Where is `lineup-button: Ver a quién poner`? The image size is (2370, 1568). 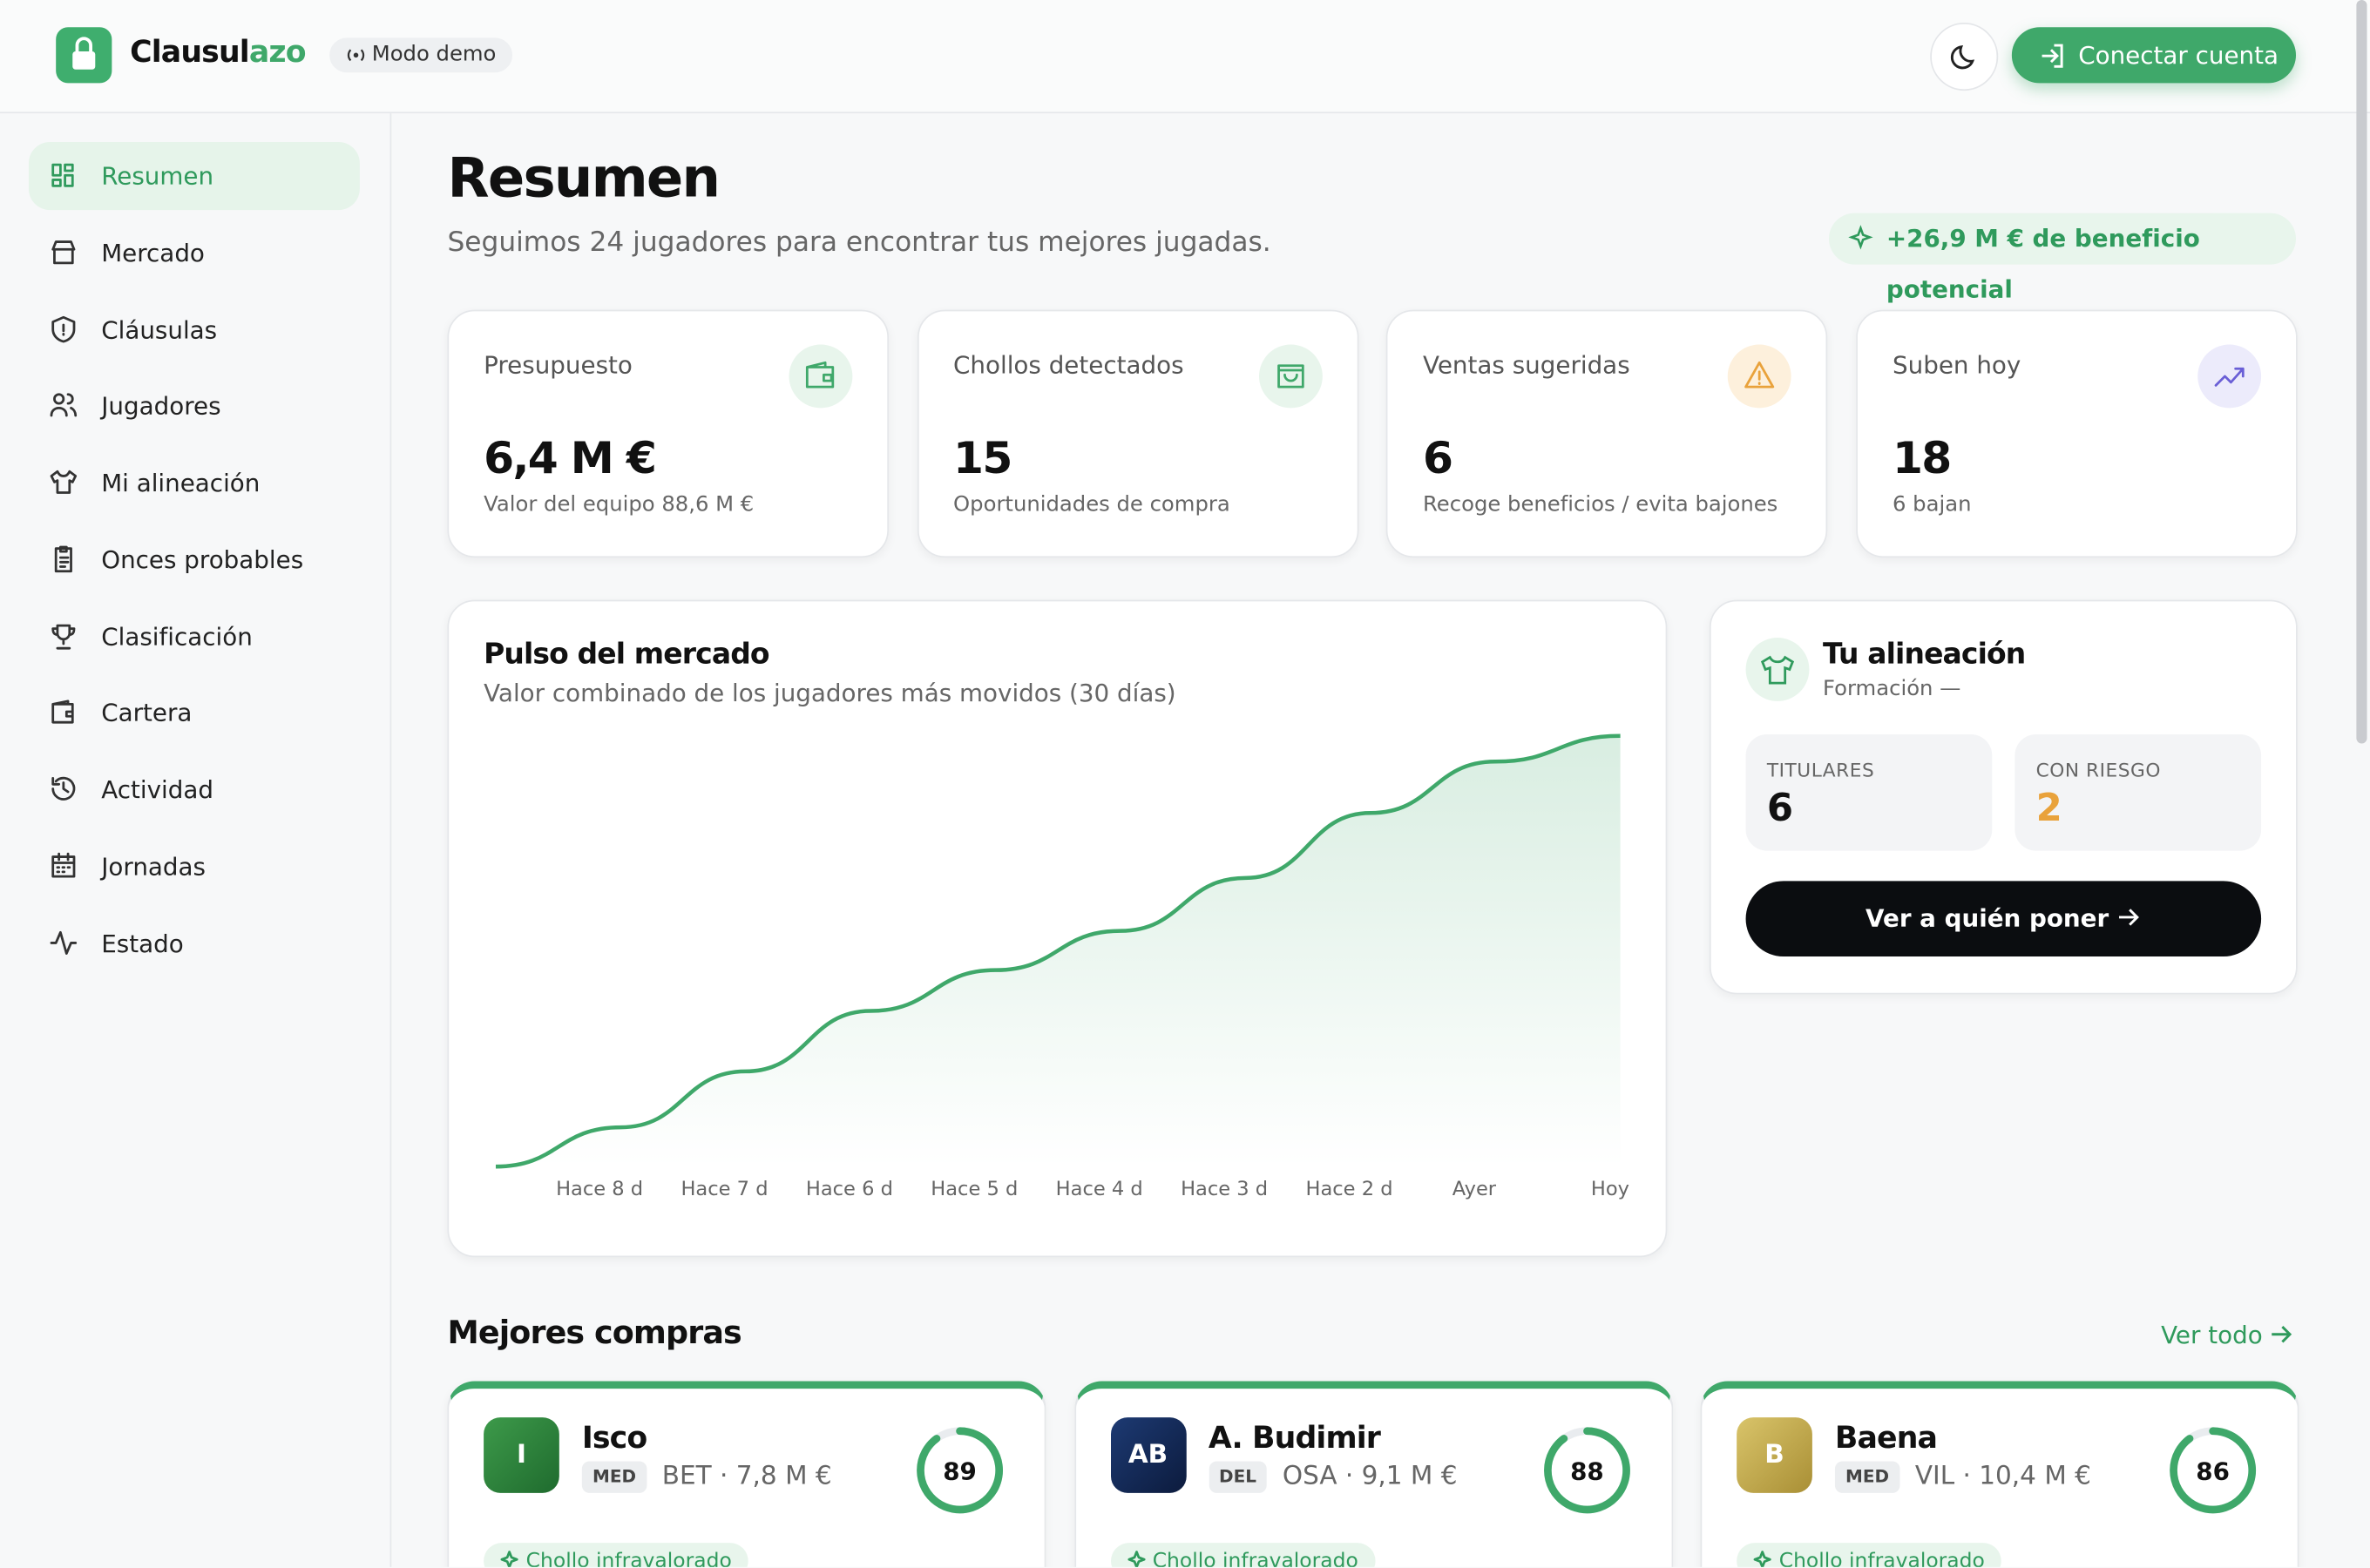
lineup-button: Ver a quién poner is located at coordinates (2003, 919).